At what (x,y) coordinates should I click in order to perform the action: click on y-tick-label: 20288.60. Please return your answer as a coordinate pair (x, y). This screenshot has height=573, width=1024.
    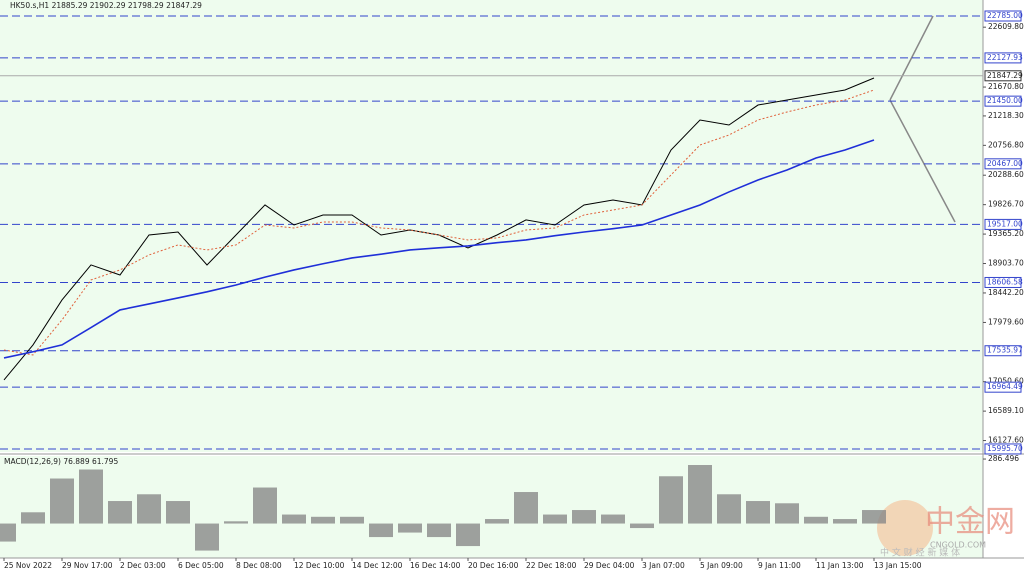
    Looking at the image, I should click on (1006, 174).